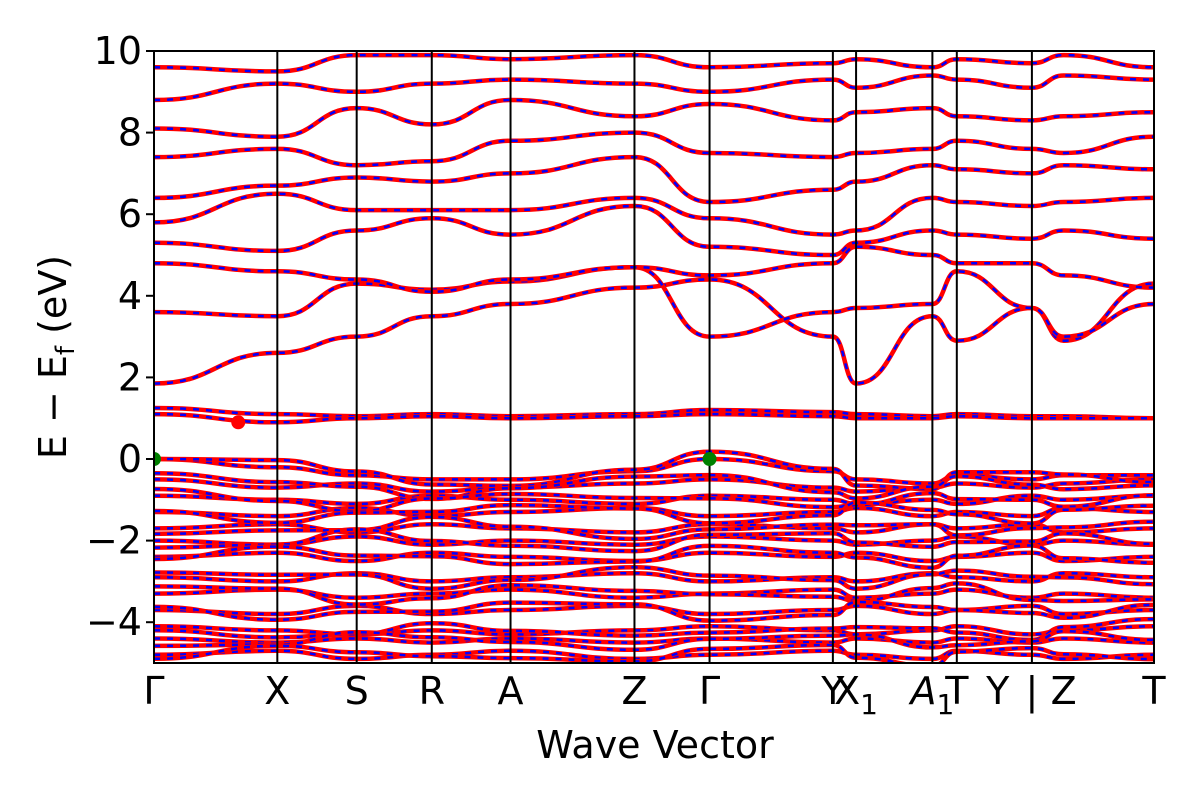 The width and height of the screenshot is (1200, 800). I want to click on y-axis: 10 8 6 4 2 0 −2 −4, so click(120, 336).